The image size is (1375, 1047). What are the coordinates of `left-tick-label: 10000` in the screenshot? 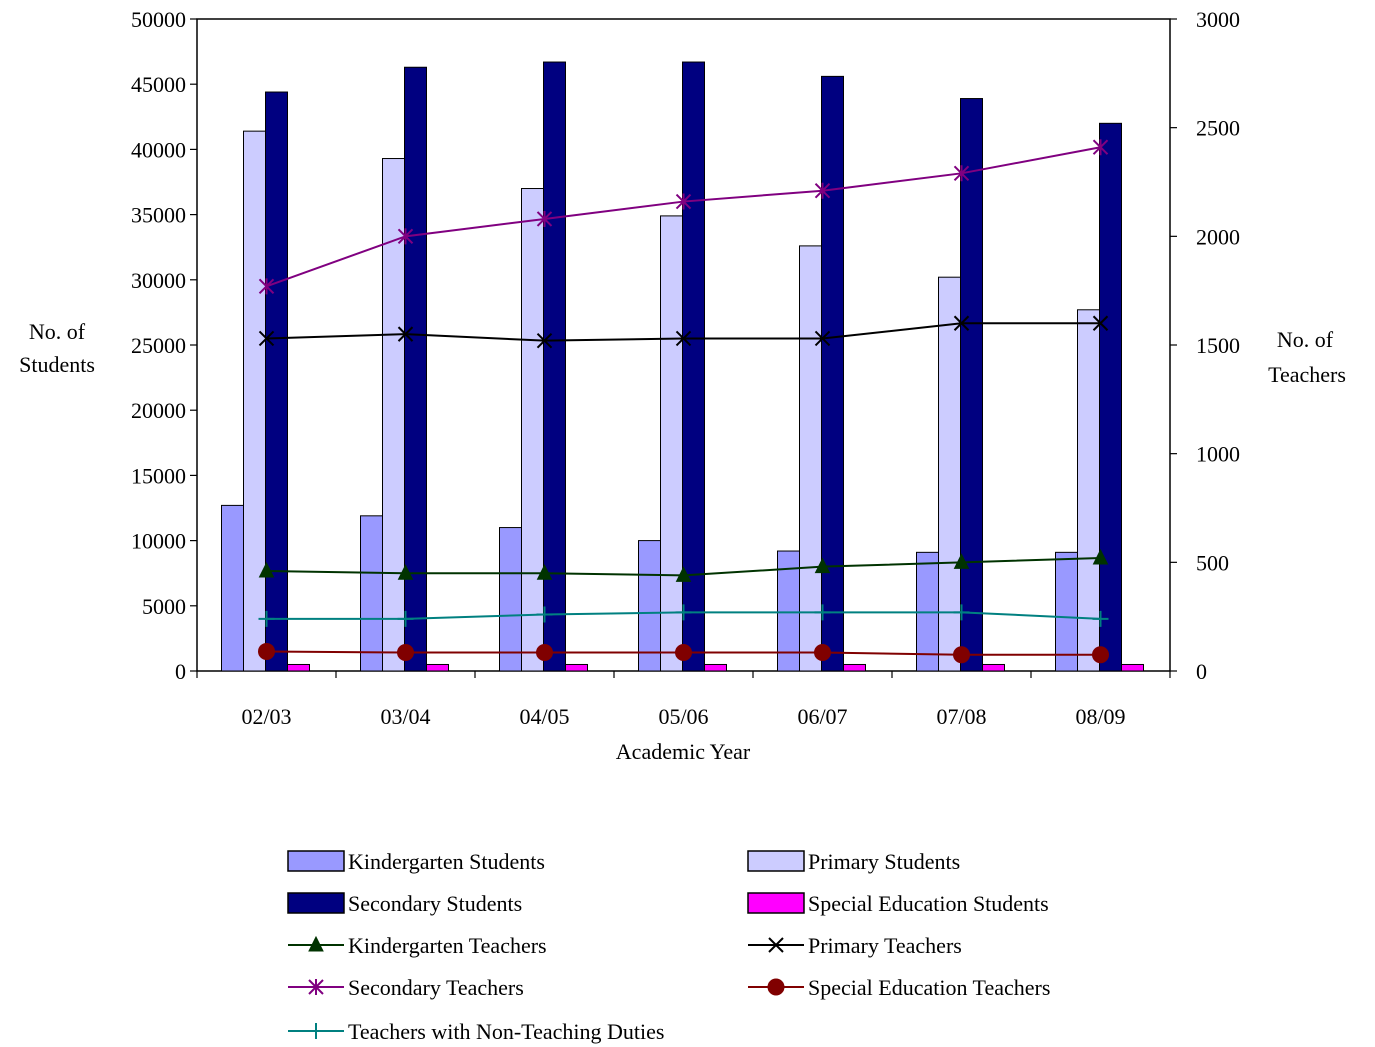 It's located at (158, 541).